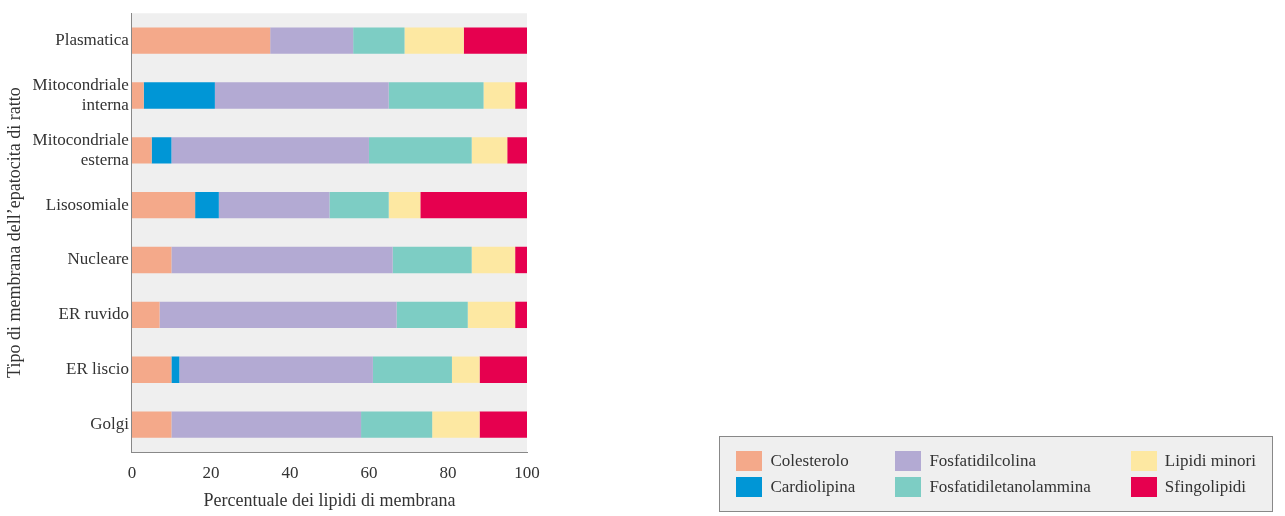 This screenshot has width=1285, height=516. What do you see at coordinates (1210, 461) in the screenshot?
I see `legend-label: Lipidi minori` at bounding box center [1210, 461].